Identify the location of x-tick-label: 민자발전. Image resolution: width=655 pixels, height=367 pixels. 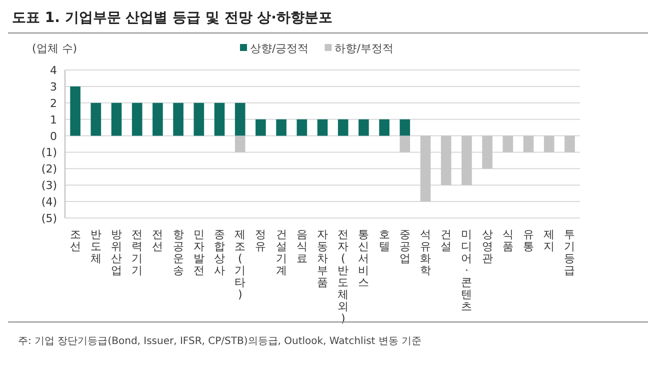
(198, 252).